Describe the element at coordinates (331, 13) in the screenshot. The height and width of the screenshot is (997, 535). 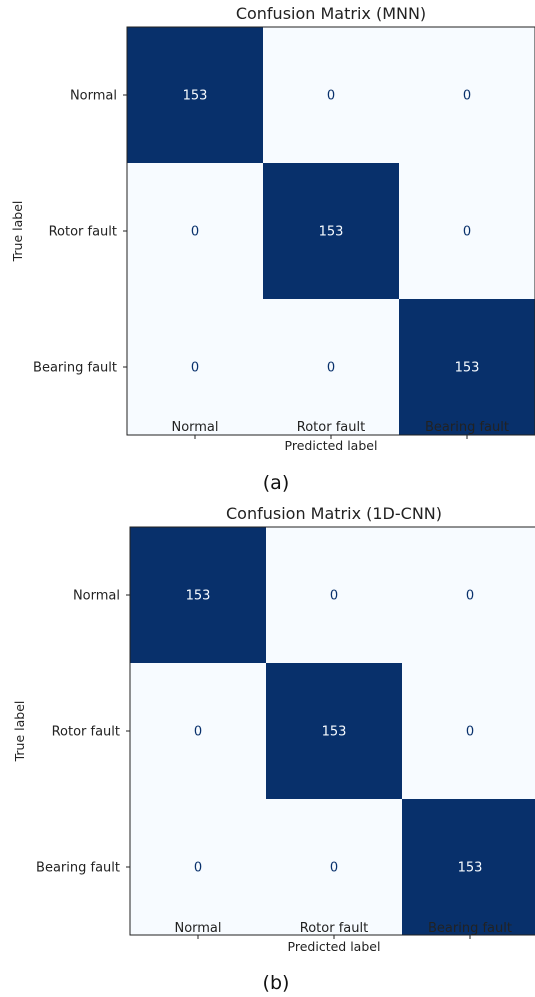
I see `chart-title: Confusion Matrix (MNN)` at that location.